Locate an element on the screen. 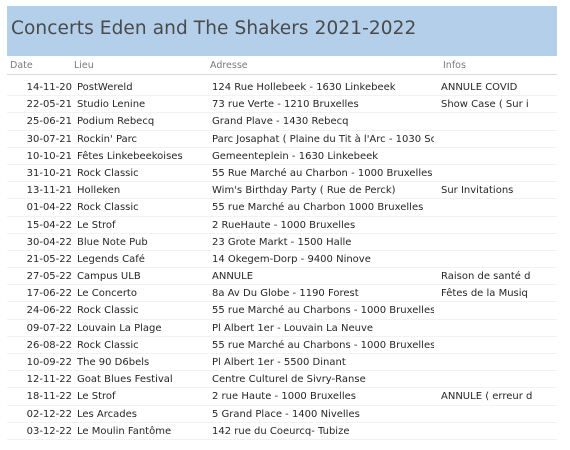 This screenshot has width=570, height=450. cell-lieu: Goat Blues Festival is located at coordinates (125, 380).